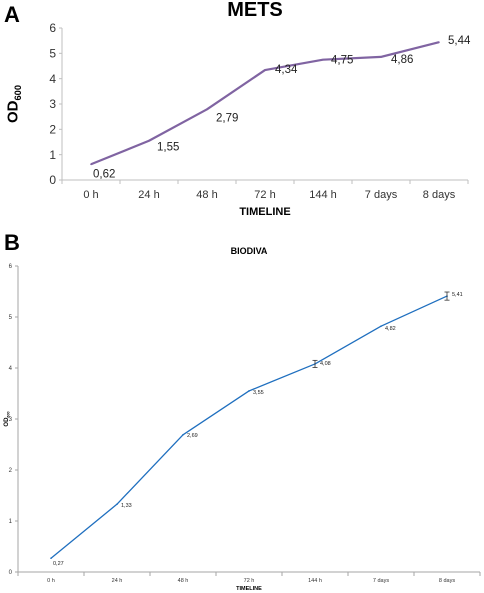  Describe the element at coordinates (457, 295) in the screenshot. I see `data-label: 5,41` at that location.